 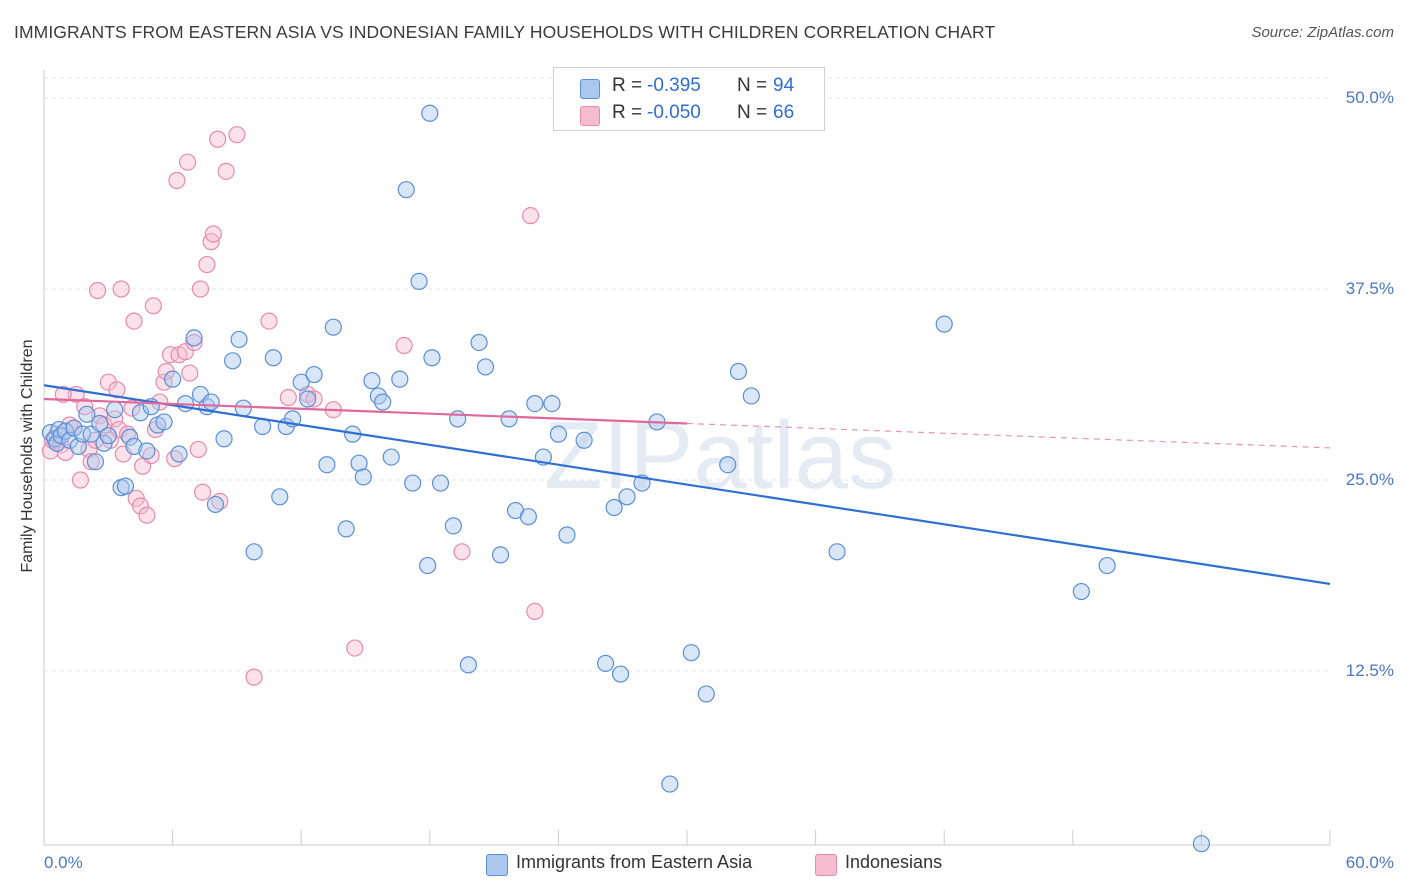 What do you see at coordinates (784, 85) in the screenshot?
I see `n-value-blue: 94` at bounding box center [784, 85].